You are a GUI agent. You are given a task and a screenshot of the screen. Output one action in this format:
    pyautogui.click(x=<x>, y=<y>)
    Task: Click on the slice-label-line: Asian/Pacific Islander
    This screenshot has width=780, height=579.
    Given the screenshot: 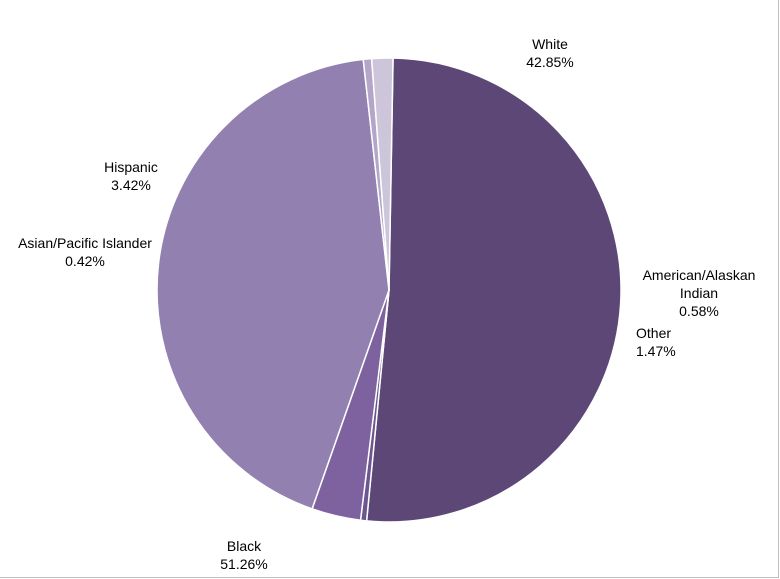 What is the action you would take?
    pyautogui.click(x=85, y=243)
    